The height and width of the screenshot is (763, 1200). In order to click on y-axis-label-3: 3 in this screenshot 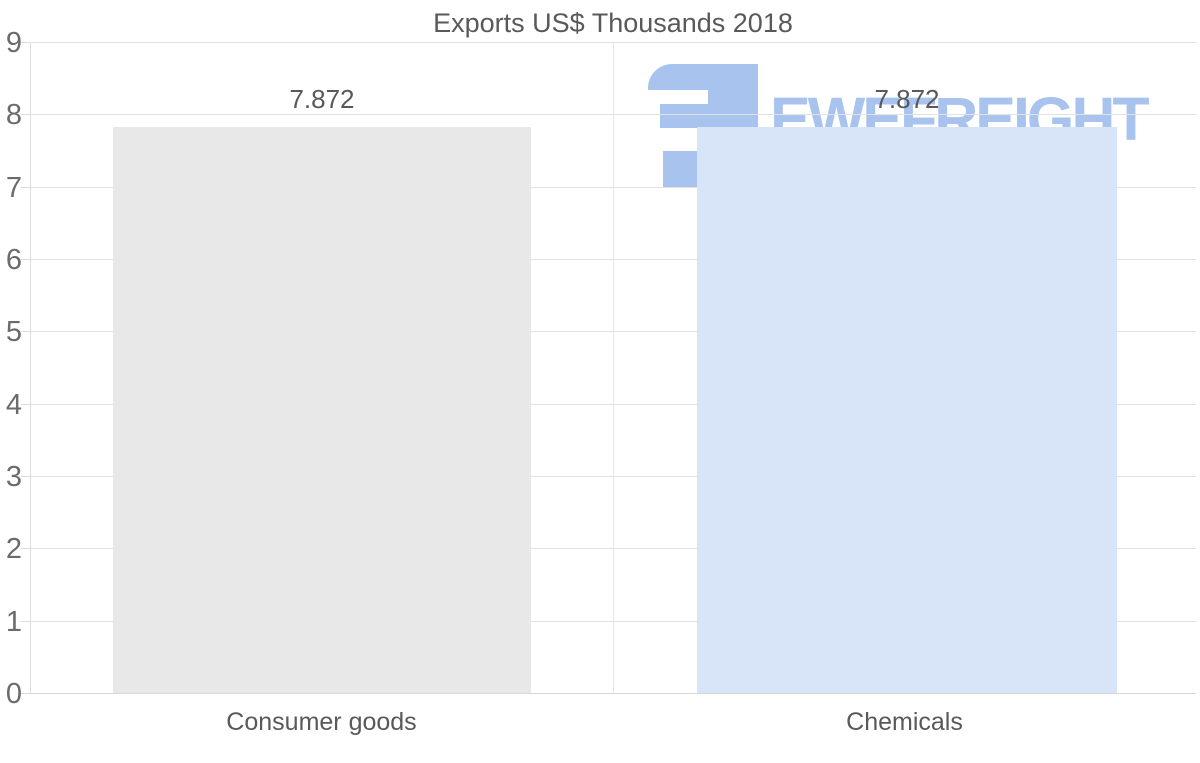, I will do `click(13, 477)`.